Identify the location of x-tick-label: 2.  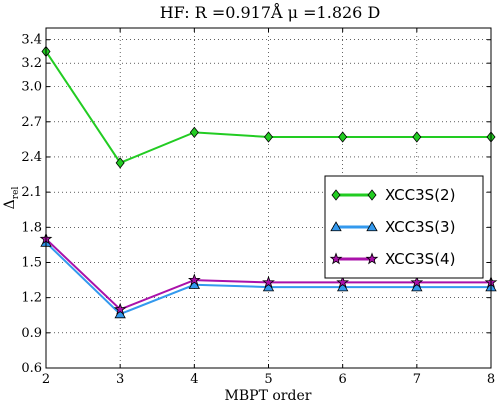
(46, 379).